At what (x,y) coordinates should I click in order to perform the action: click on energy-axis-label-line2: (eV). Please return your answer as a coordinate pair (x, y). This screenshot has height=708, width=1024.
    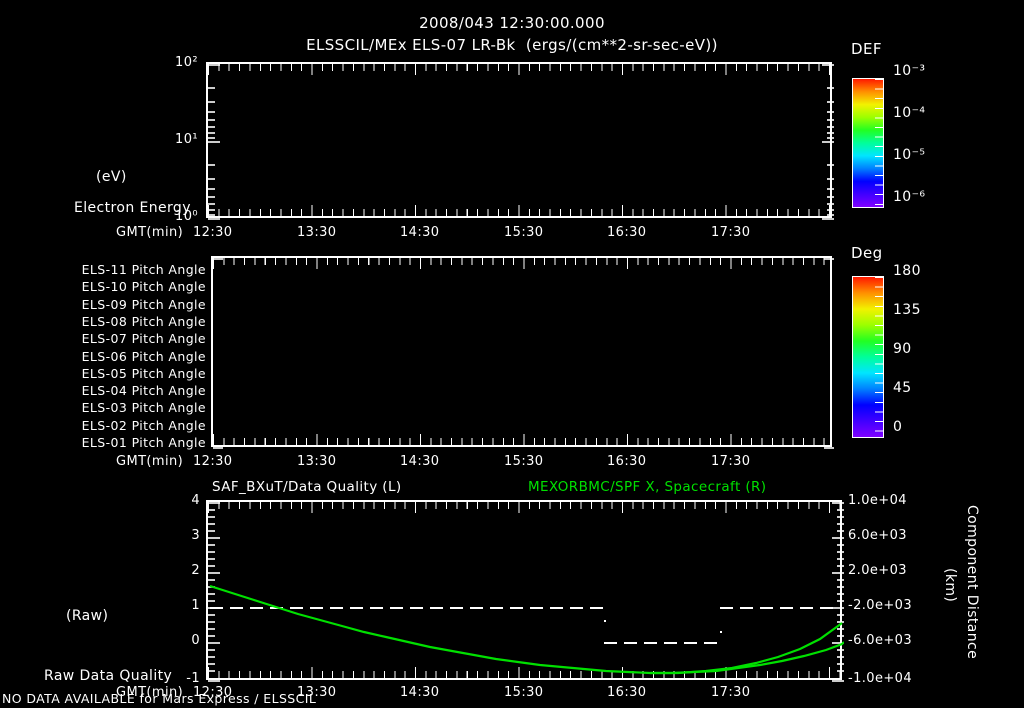
    Looking at the image, I should click on (111, 177).